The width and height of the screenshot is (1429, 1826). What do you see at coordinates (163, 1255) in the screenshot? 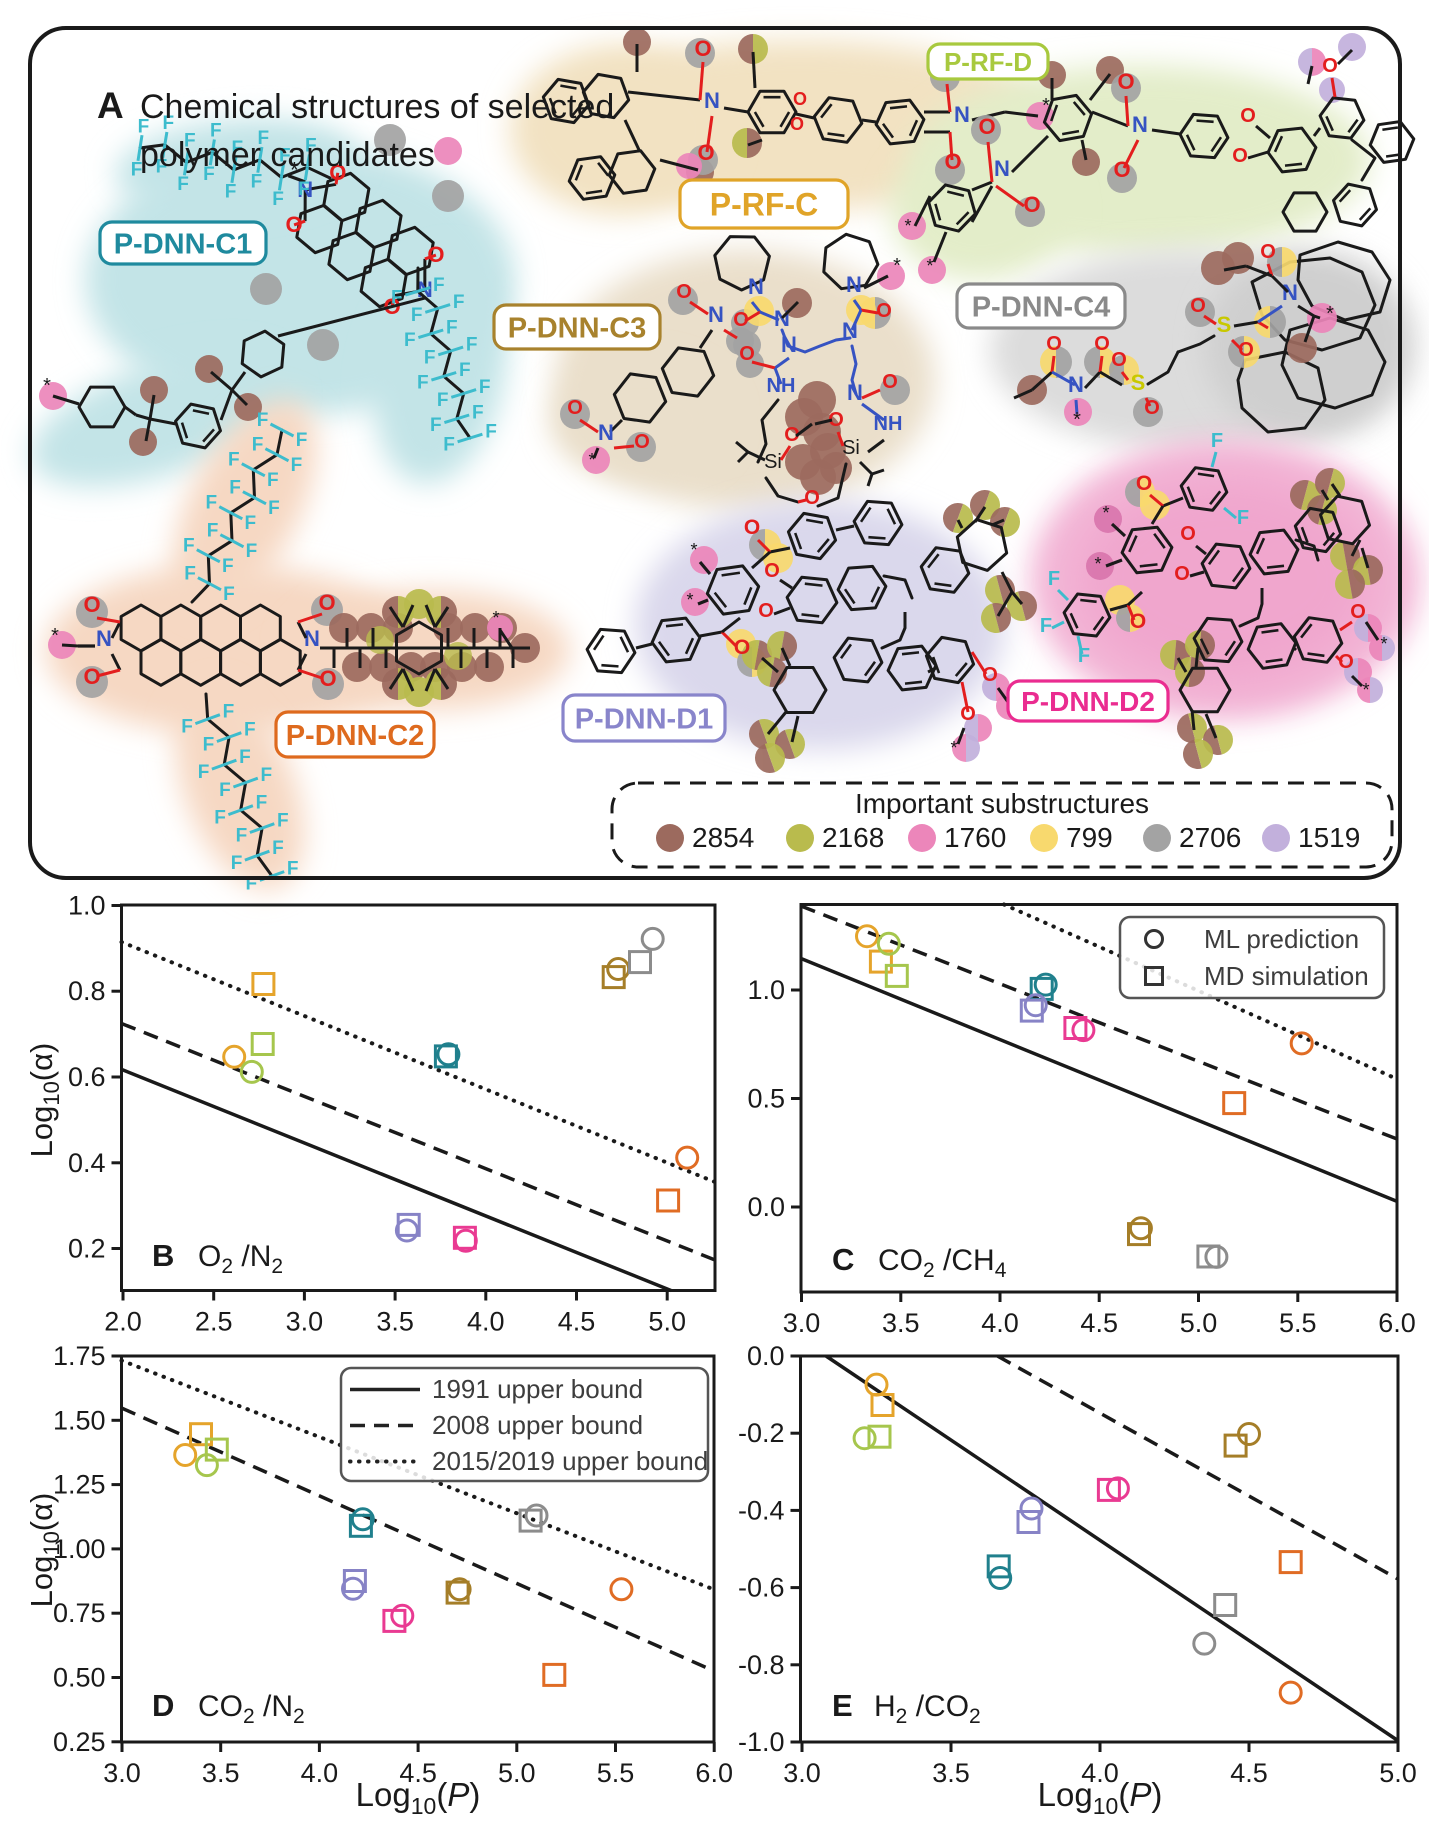
I see `svg-text: B` at bounding box center [163, 1255].